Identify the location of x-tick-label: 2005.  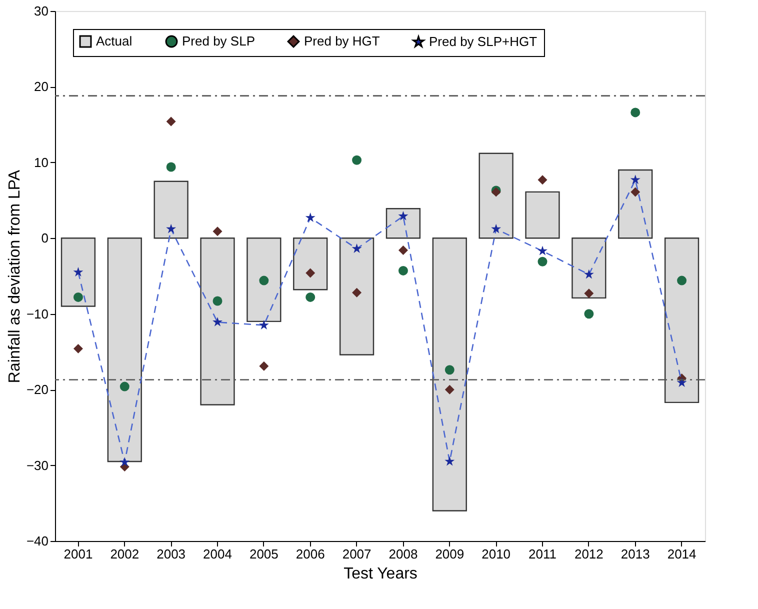
(263, 554).